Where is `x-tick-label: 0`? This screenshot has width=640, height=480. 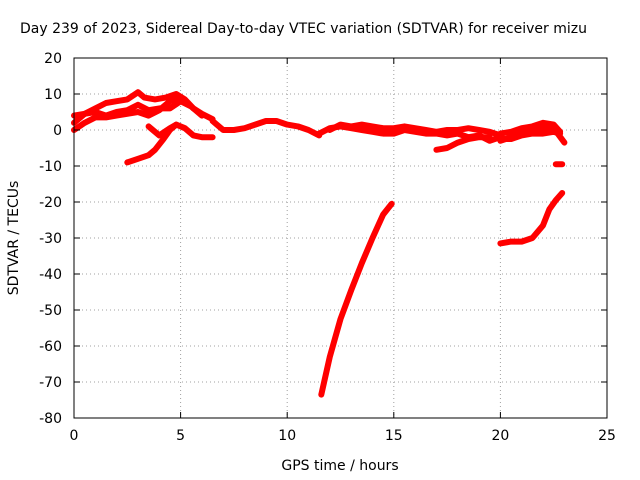 x-tick-label: 0 is located at coordinates (74, 436).